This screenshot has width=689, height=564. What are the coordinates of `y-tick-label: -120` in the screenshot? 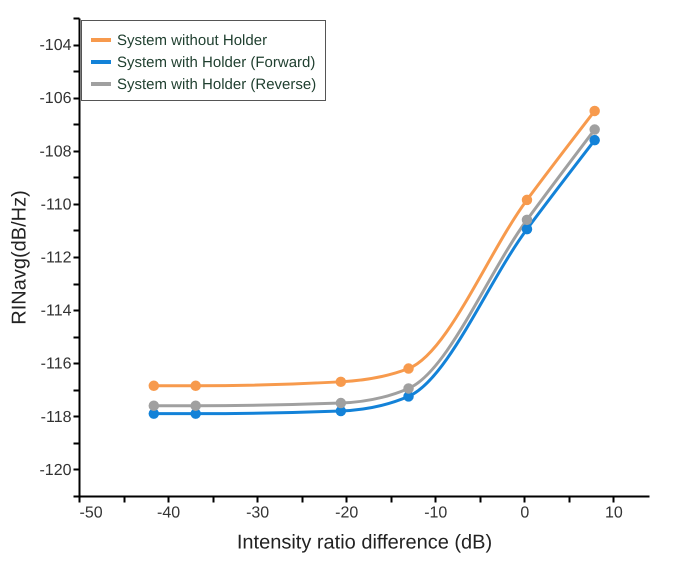 It's located at (55, 470).